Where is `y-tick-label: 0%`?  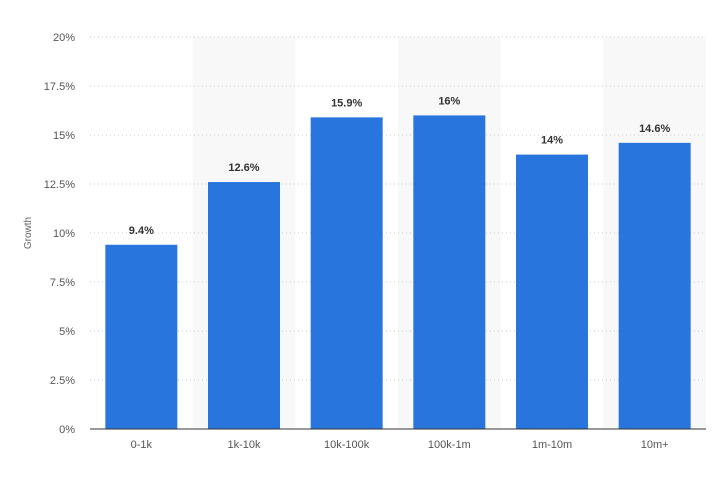 y-tick-label: 0% is located at coordinates (67, 430).